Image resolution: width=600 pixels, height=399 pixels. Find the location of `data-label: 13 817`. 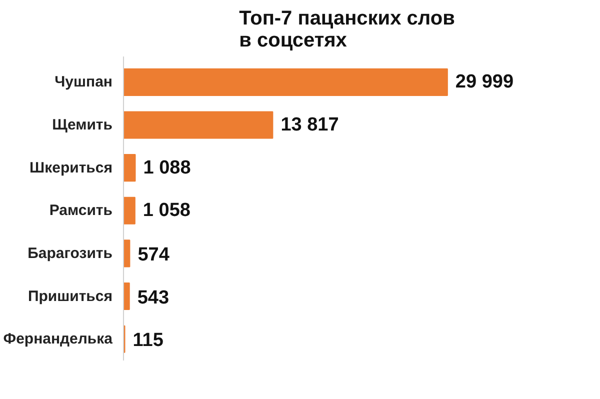

data-label: 13 817 is located at coordinates (309, 125).